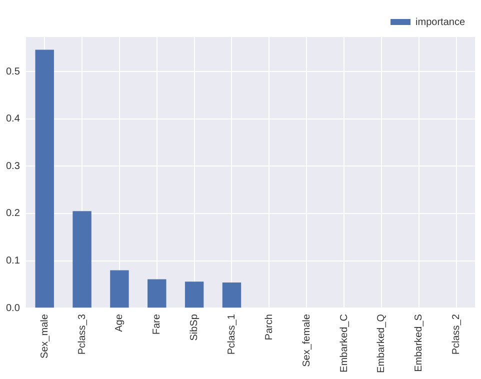  Describe the element at coordinates (13, 119) in the screenshot. I see `y-tick-label: 0.4` at that location.